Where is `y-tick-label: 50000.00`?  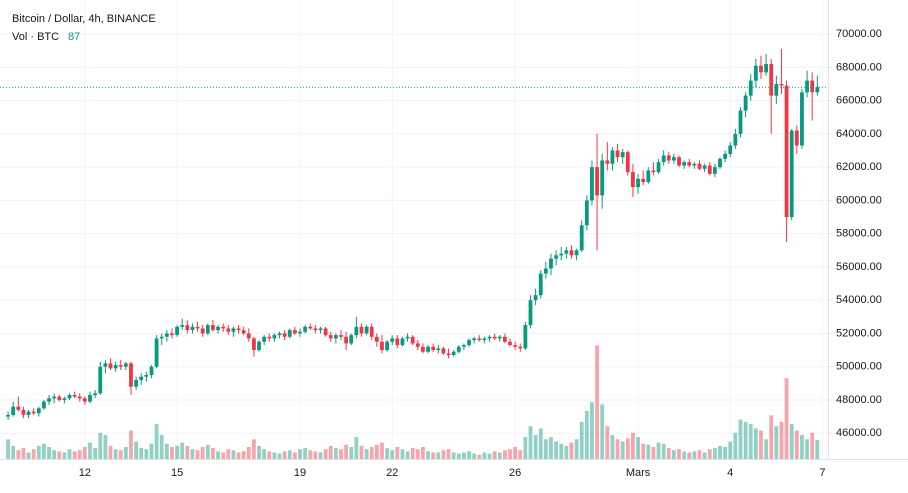 y-tick-label: 50000.00 is located at coordinates (859, 367).